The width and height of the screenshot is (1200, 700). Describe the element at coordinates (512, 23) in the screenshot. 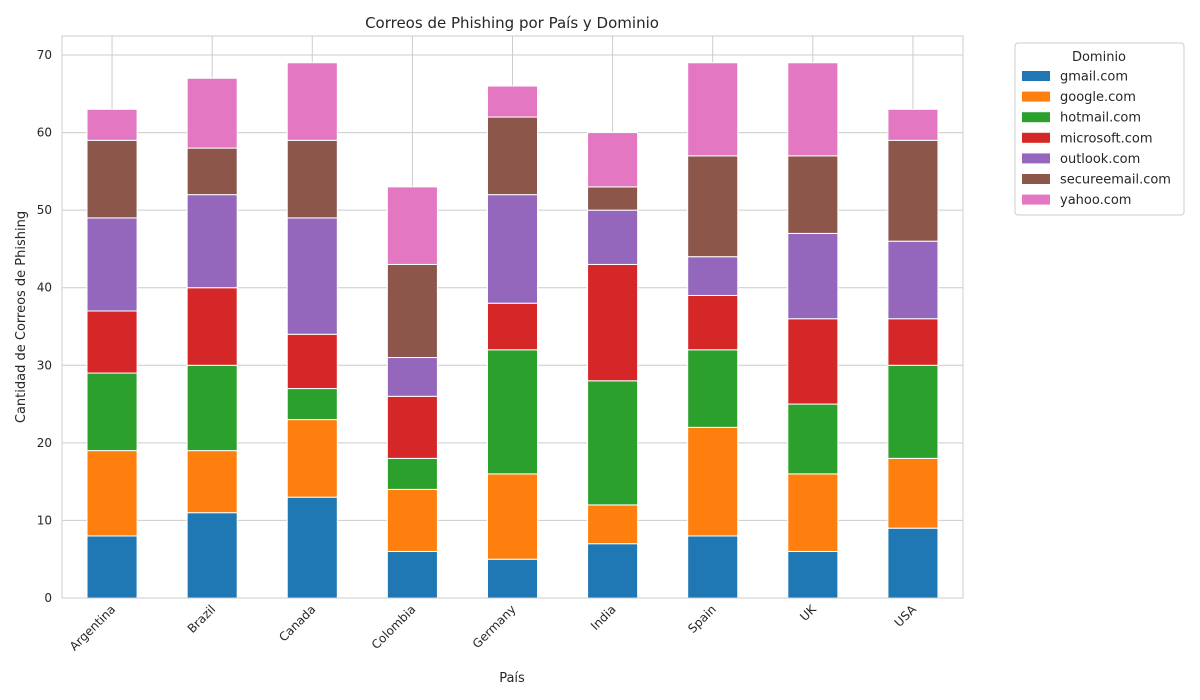

I see `chart-title: Correos de Phishing por País y Dominio` at that location.